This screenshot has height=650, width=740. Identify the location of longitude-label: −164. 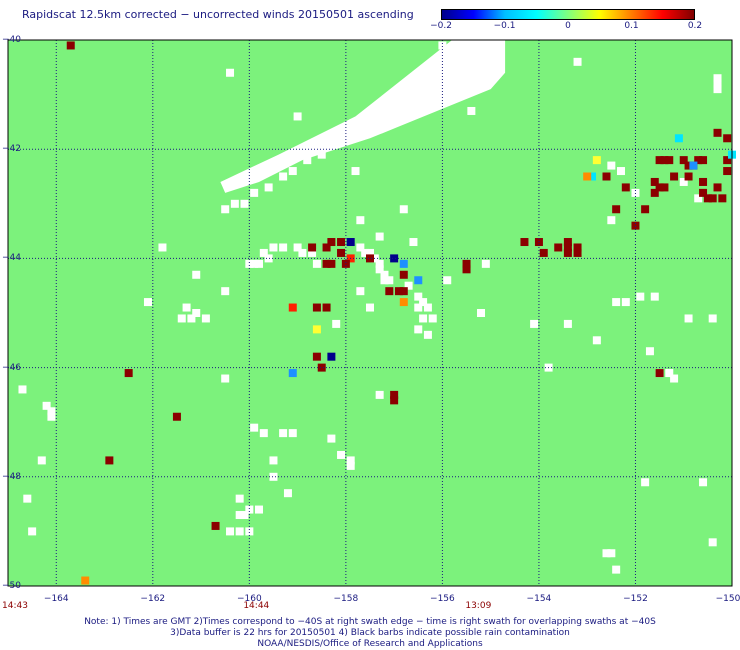
(56, 599).